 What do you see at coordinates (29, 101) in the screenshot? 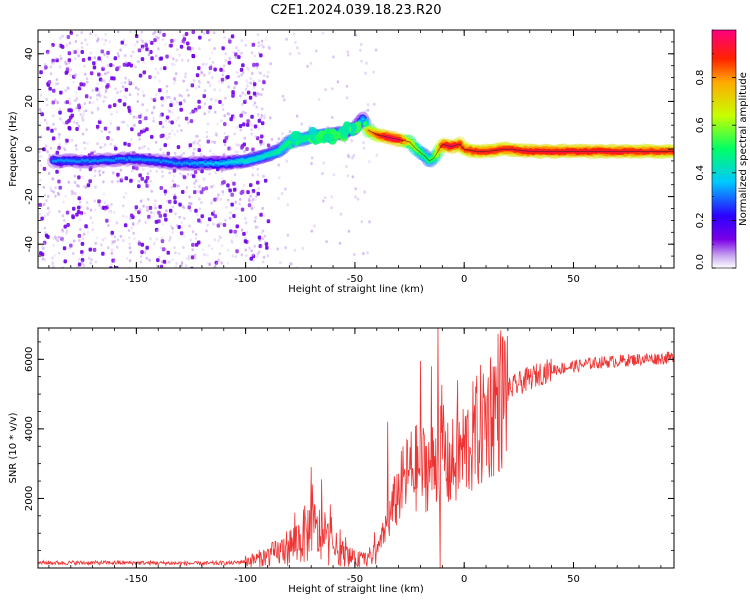
I see `y-tick-label: 20` at bounding box center [29, 101].